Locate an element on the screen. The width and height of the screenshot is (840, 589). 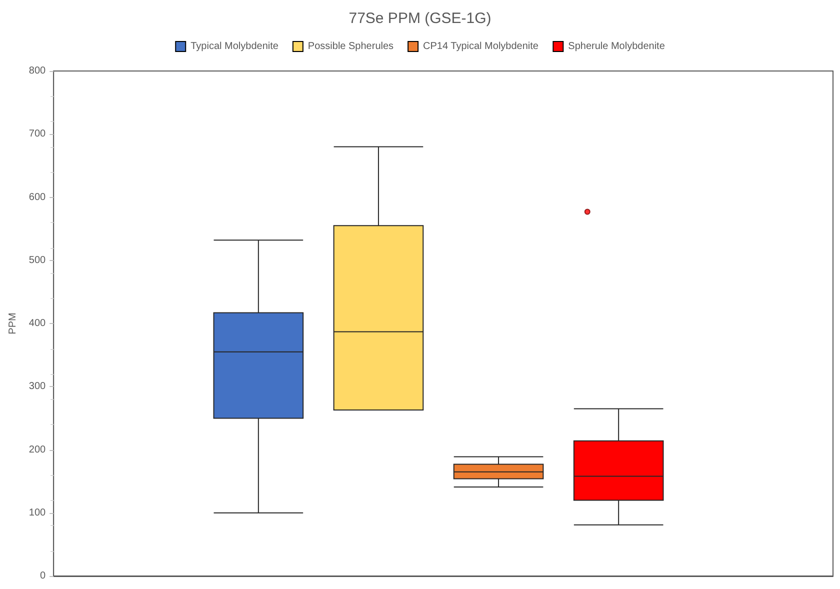
y-tick-label: 600 is located at coordinates (37, 197).